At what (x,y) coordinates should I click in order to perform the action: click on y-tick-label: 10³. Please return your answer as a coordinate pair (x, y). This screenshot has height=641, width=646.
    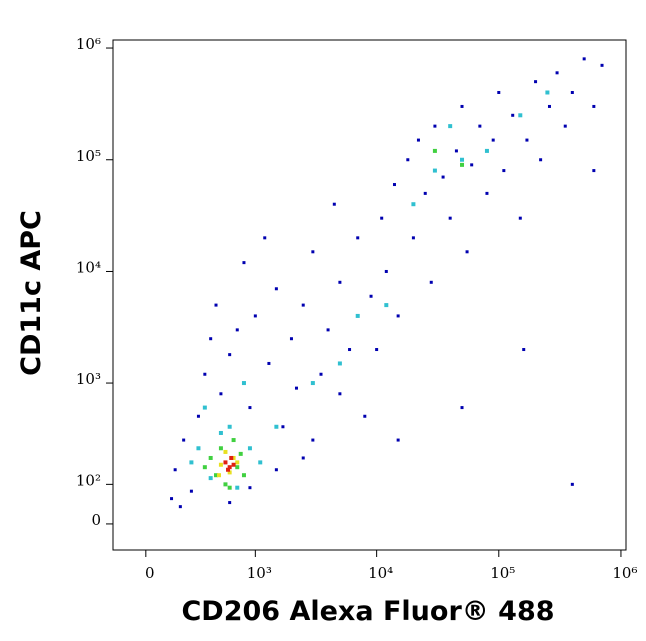
    Looking at the image, I should click on (88, 379).